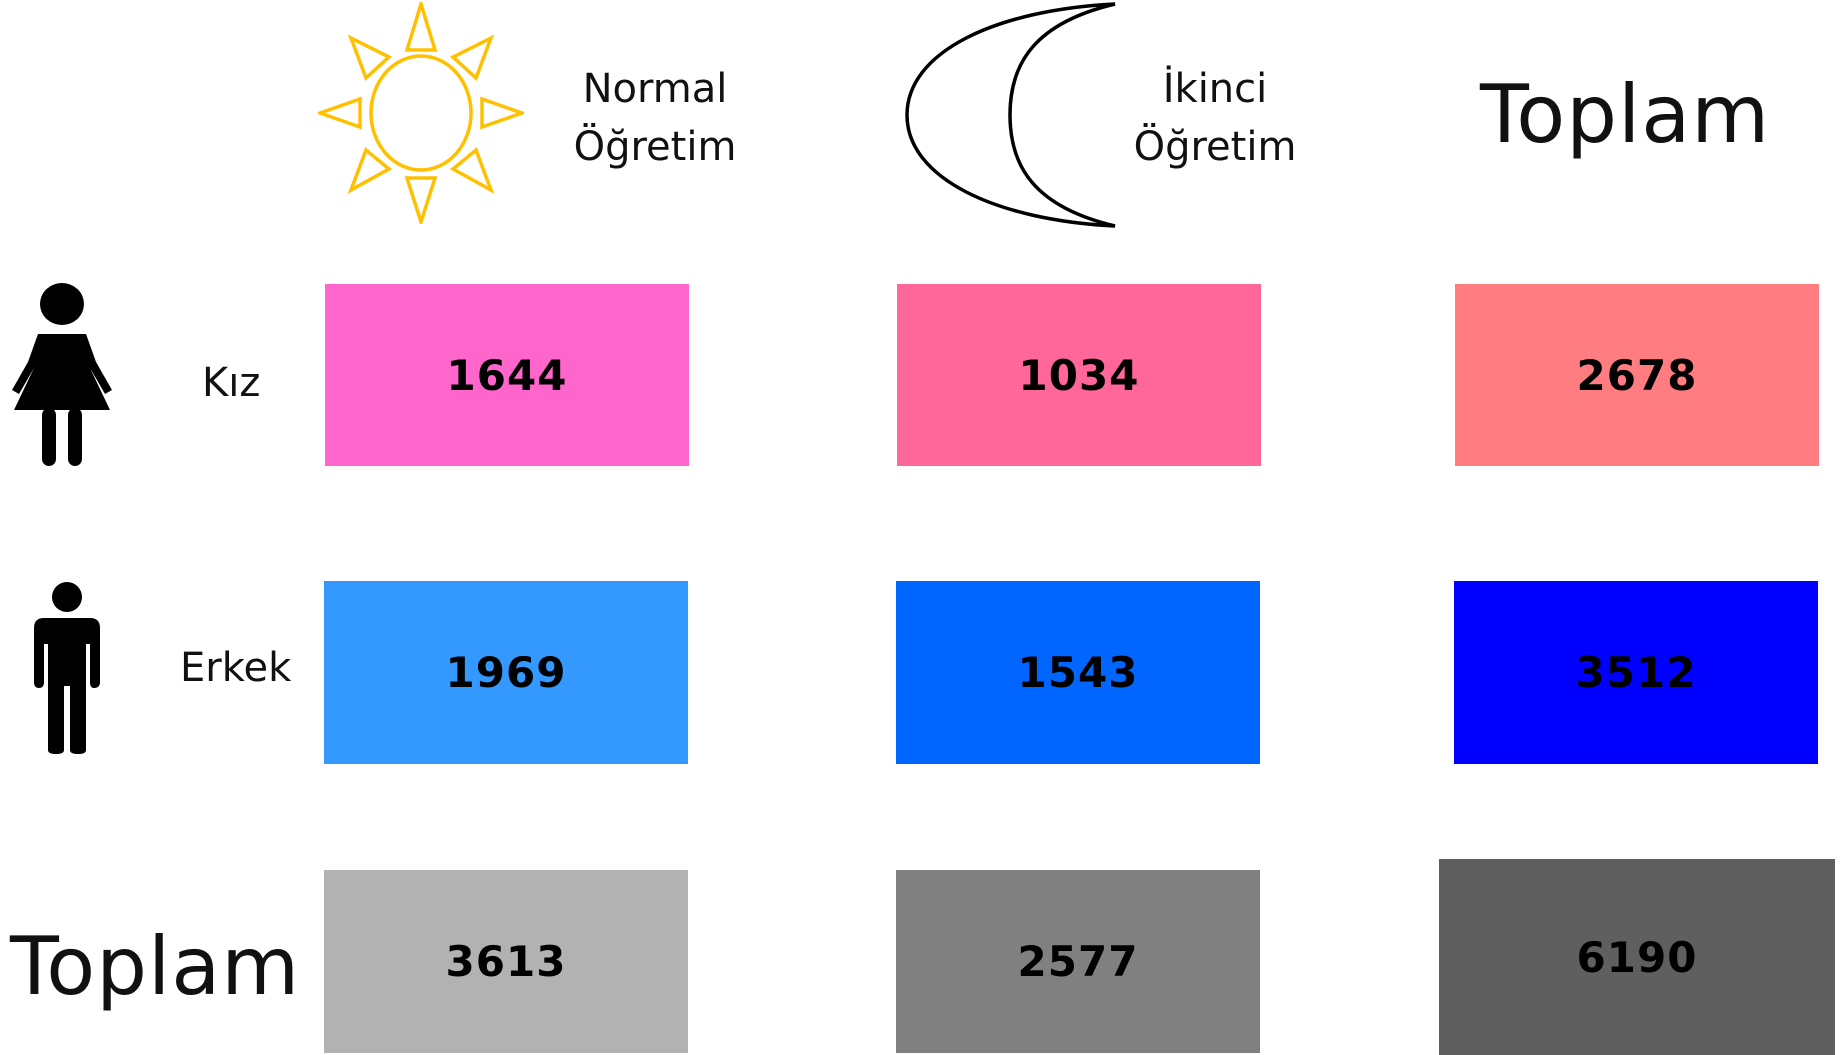 Image resolution: width=1842 pixels, height=1055 pixels. Describe the element at coordinates (1078, 672) in the screenshot. I see `cell-erkek-ikinci: 1543` at that location.